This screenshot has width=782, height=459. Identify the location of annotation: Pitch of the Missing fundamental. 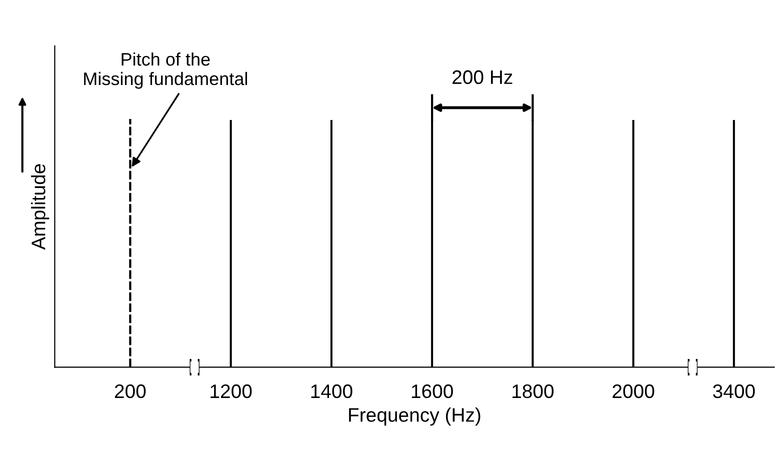
(166, 70).